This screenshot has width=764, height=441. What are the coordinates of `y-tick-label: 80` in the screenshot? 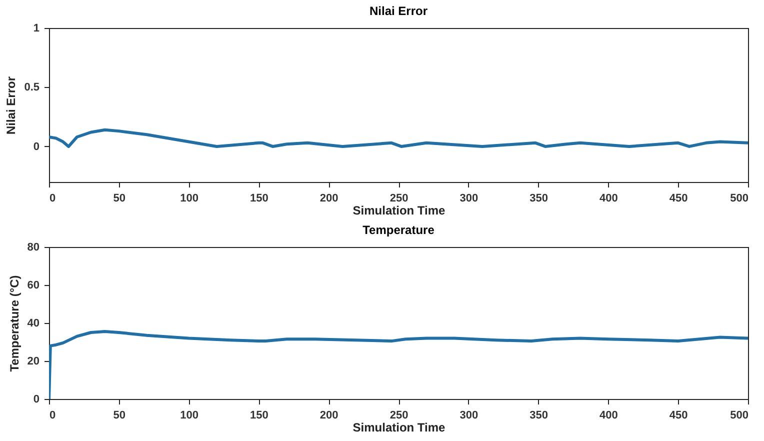 It's located at (33, 248).